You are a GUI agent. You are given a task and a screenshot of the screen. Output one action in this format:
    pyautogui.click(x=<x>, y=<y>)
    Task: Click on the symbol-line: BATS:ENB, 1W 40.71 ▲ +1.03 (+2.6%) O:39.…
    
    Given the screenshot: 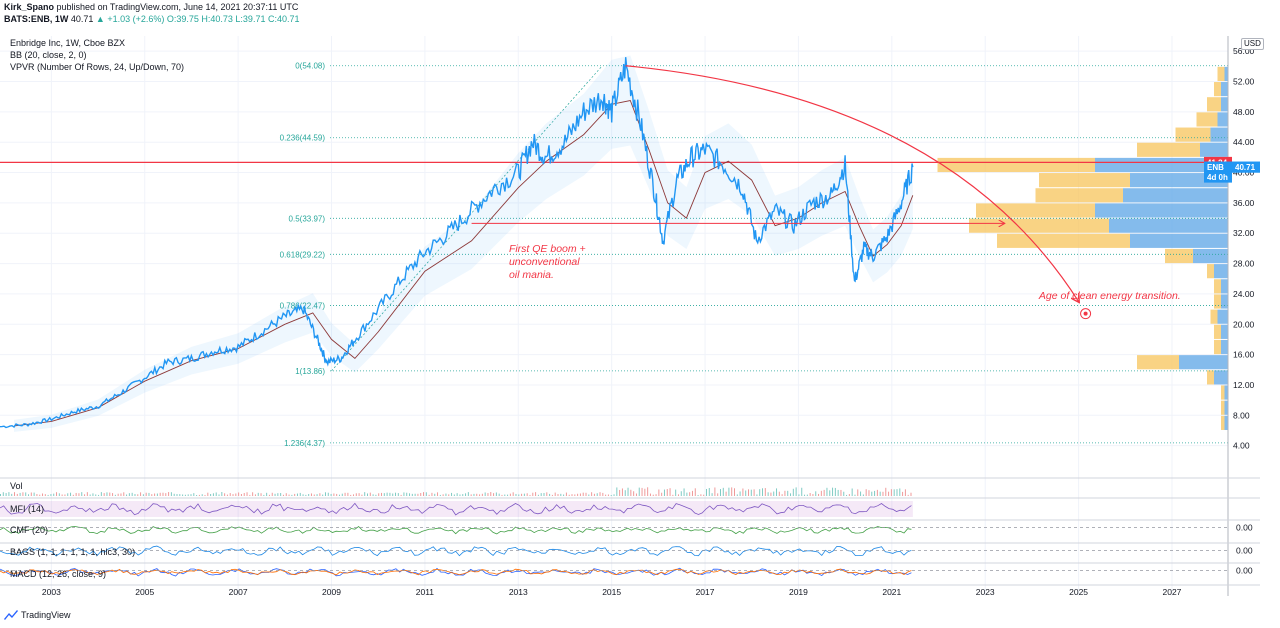 What is the action you would take?
    pyautogui.click(x=151, y=19)
    